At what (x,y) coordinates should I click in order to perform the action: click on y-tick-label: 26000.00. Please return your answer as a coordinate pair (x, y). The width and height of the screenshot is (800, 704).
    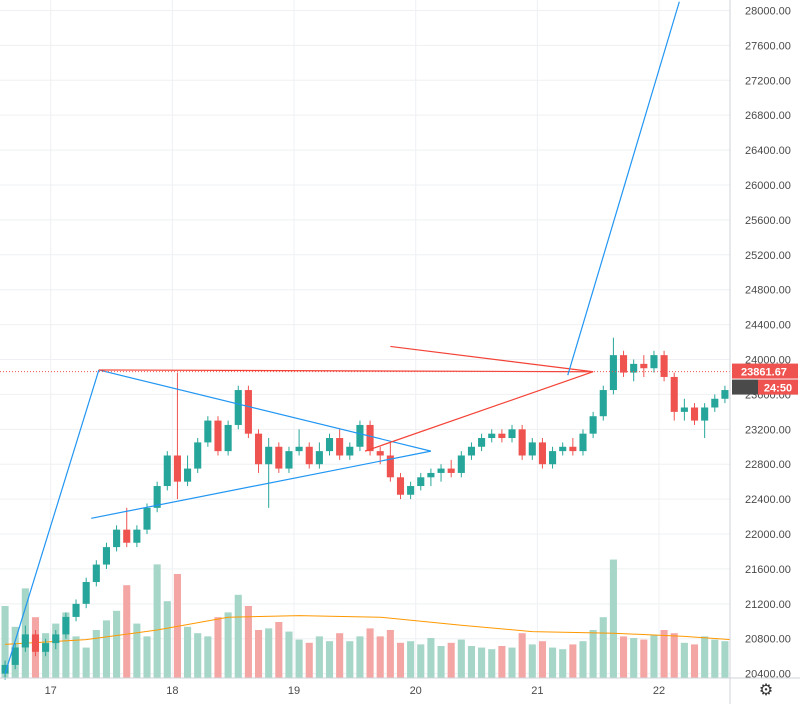
    Looking at the image, I should click on (768, 186).